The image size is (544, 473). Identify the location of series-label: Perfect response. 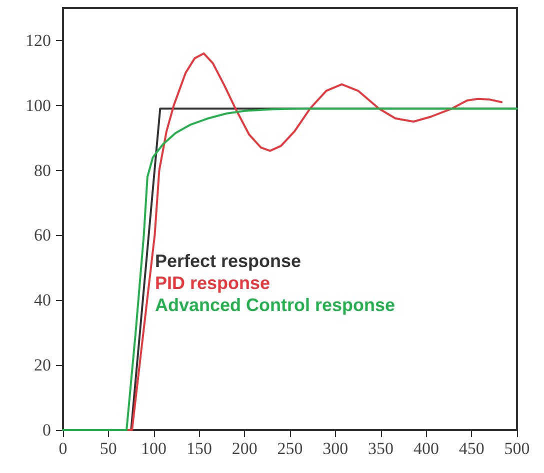
(228, 261).